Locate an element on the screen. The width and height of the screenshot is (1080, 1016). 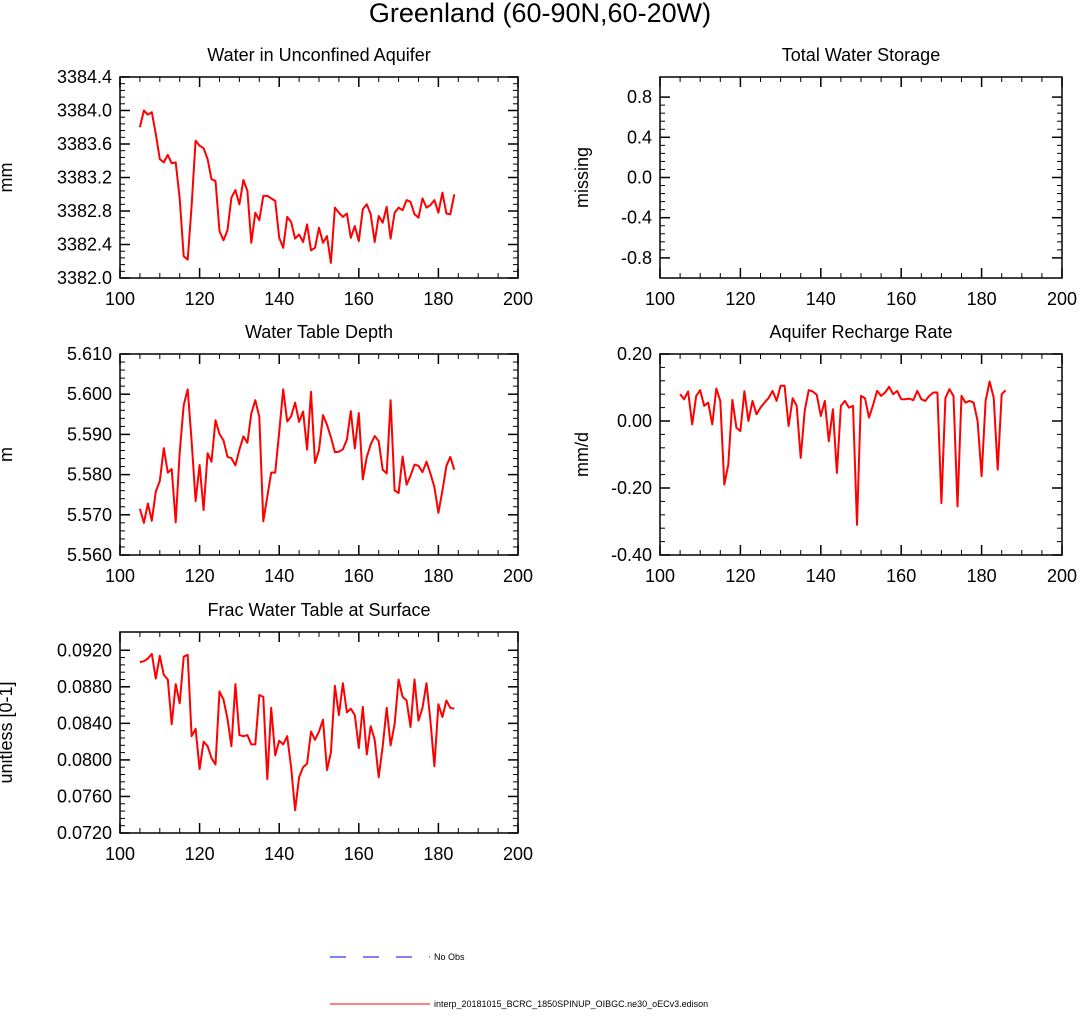
panel-title: Frac Water Table at Surface is located at coordinates (318, 610).